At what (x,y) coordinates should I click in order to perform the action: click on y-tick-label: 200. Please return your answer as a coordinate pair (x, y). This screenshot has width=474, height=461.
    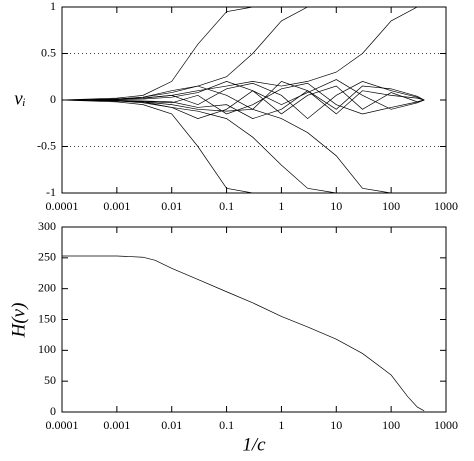
    Looking at the image, I should click on (47, 287).